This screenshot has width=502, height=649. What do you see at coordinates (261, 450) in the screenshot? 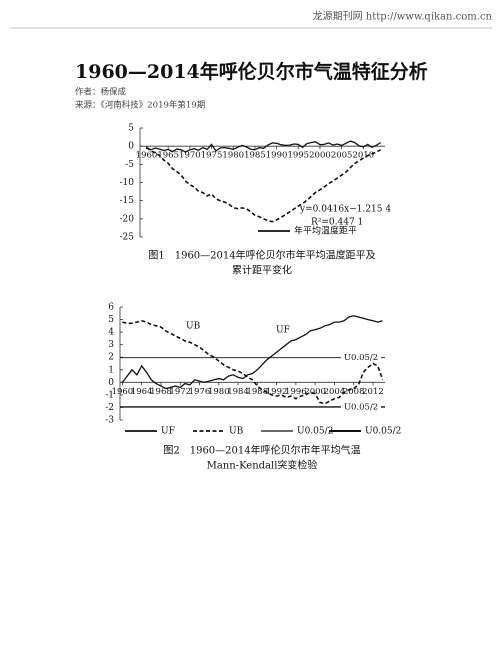
I see `figure-caption: 图2 1960—2014年呼伦贝尔市年平均气温` at bounding box center [261, 450].